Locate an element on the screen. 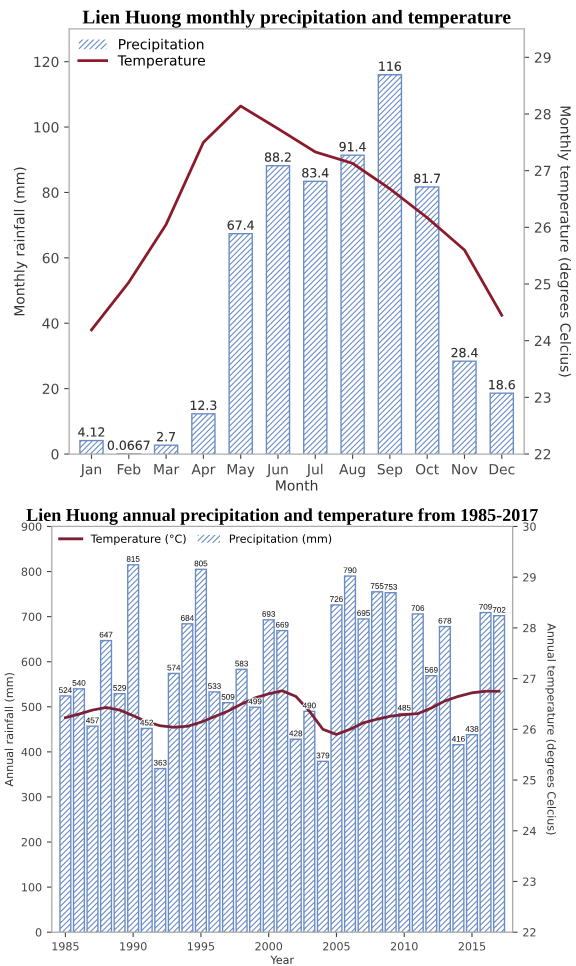 The height and width of the screenshot is (966, 576). data-label: 678 is located at coordinates (445, 621).